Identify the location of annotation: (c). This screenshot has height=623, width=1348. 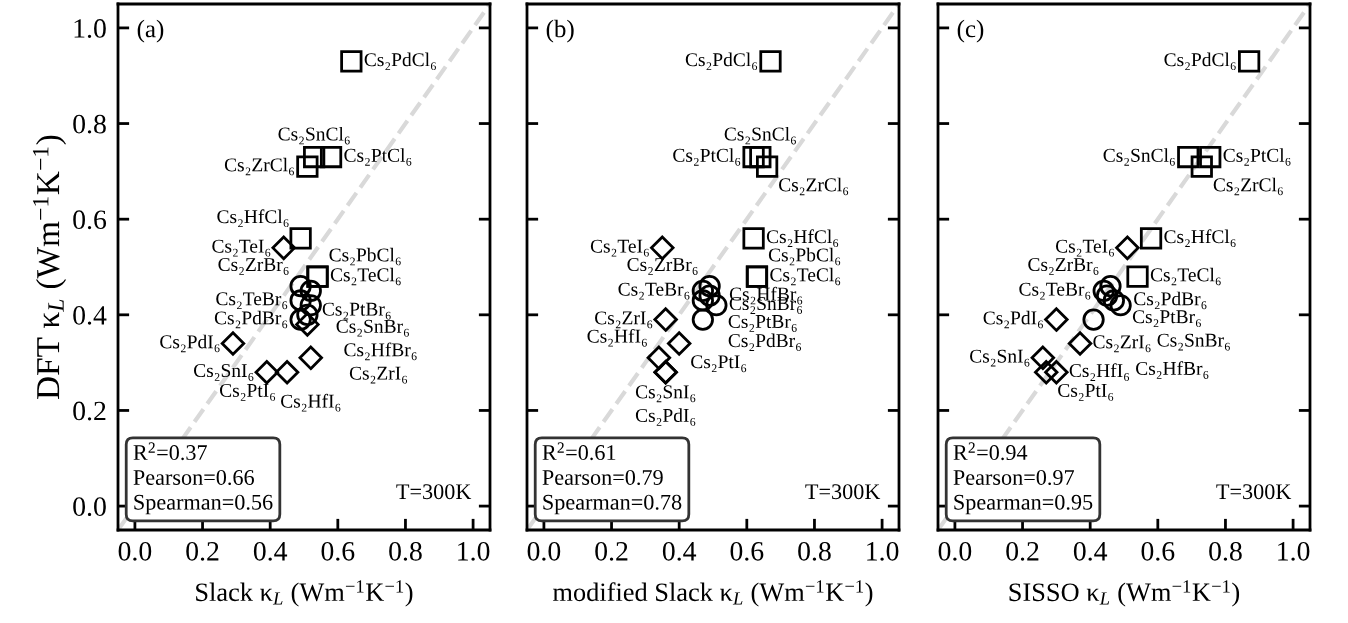
(970, 31).